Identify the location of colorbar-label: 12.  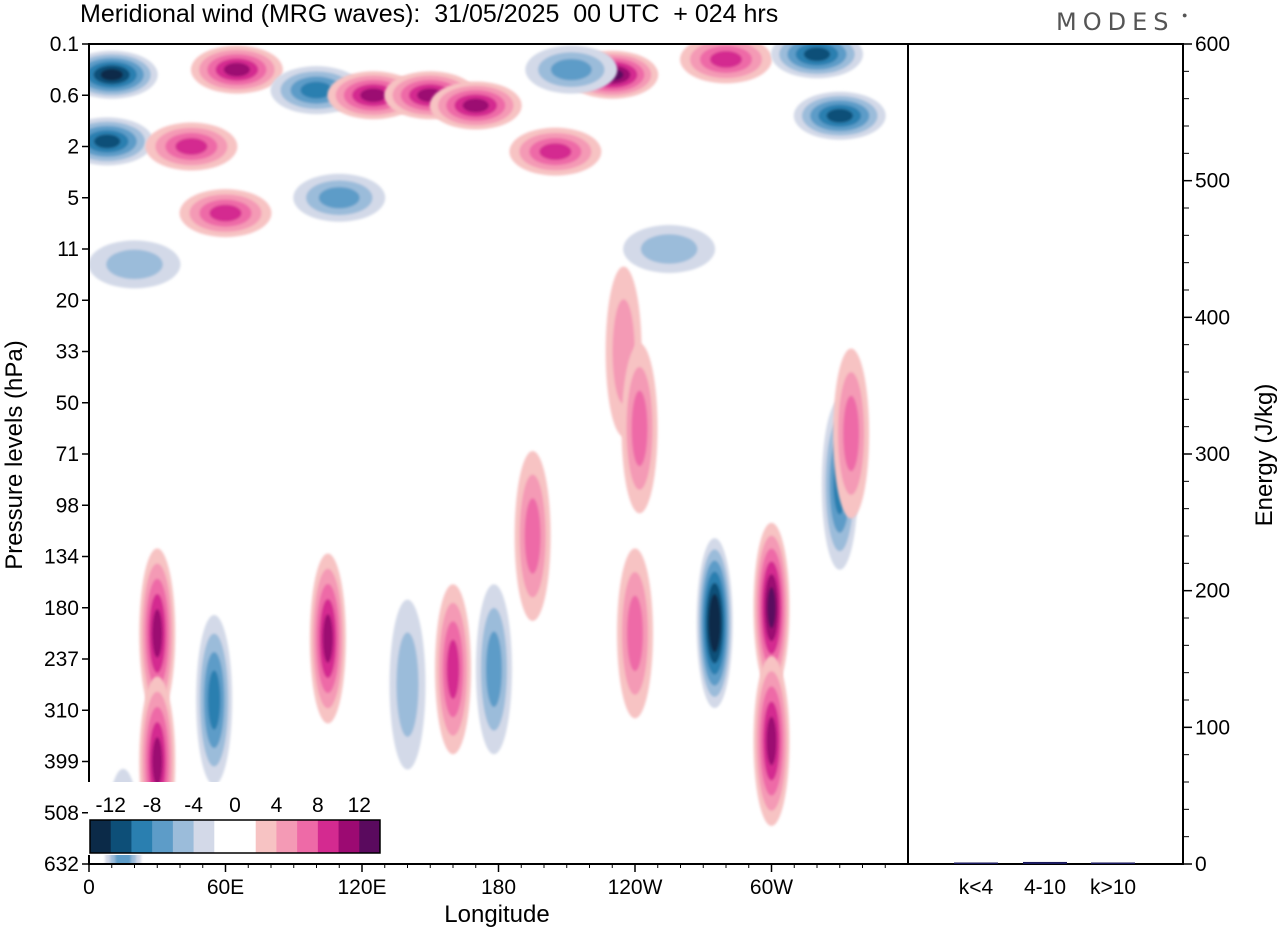
(359, 805).